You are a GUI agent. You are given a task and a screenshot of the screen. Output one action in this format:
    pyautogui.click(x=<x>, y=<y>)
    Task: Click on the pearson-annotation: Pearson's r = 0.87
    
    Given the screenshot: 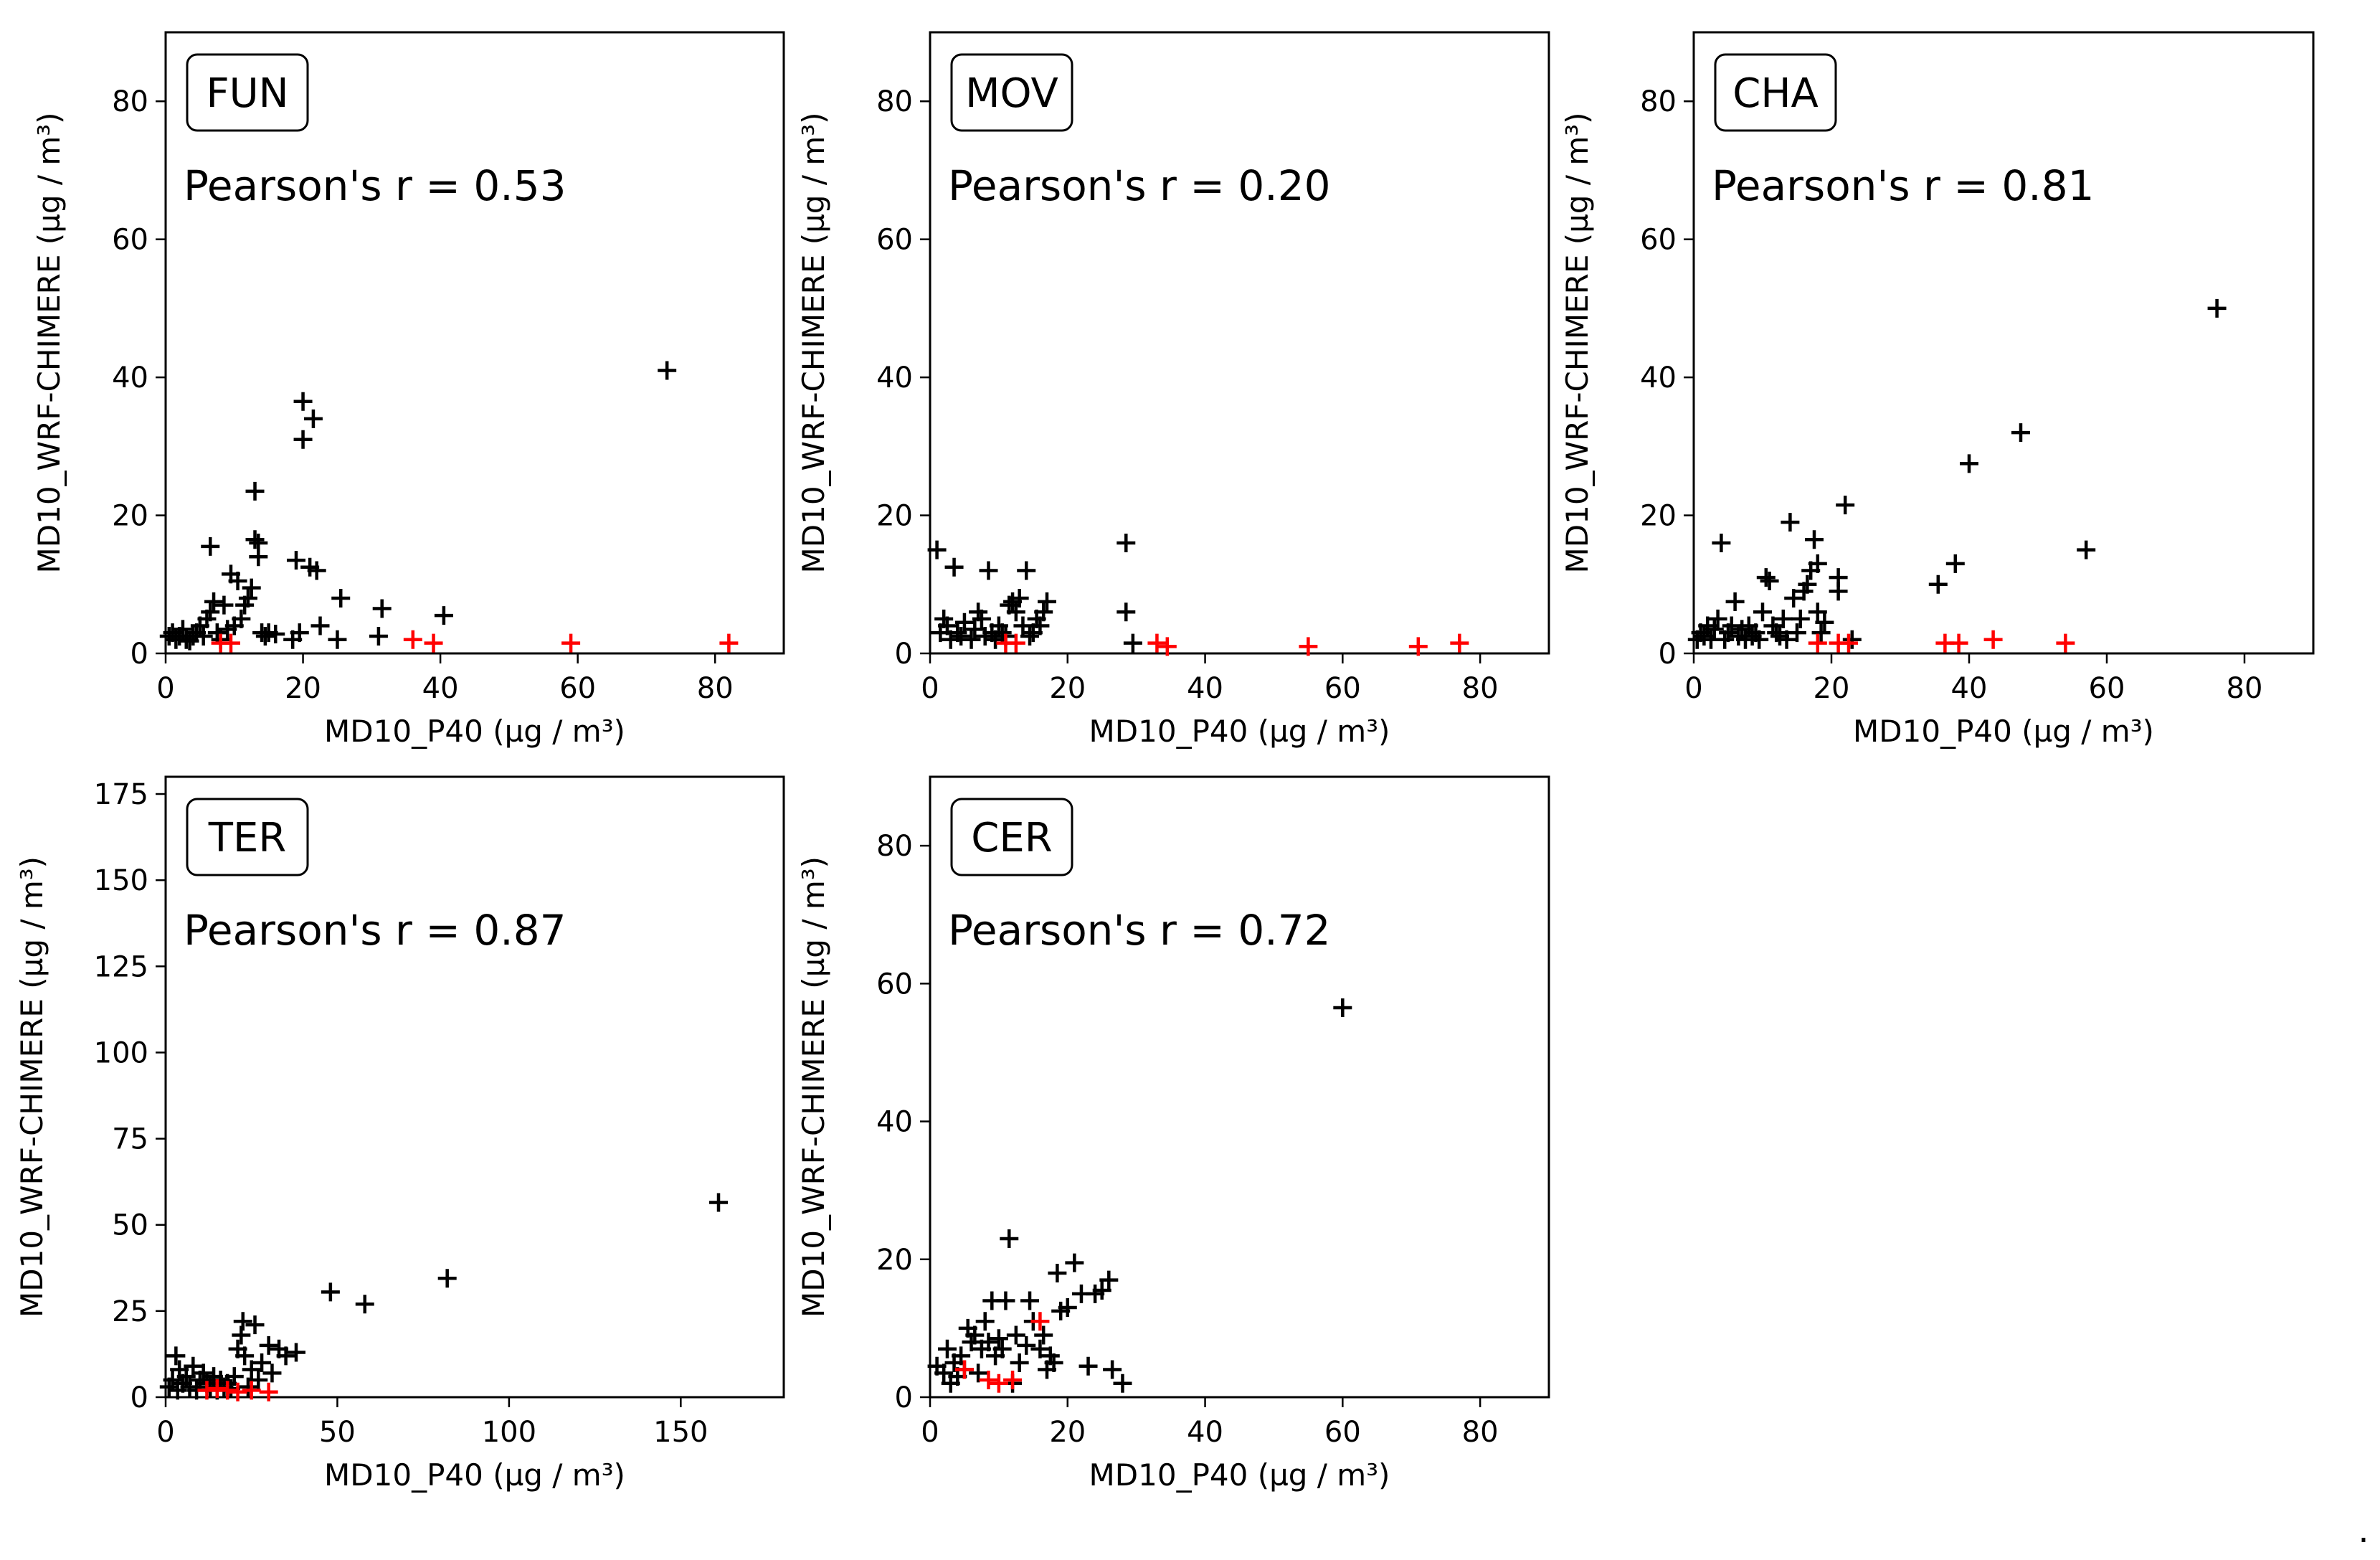 What is the action you would take?
    pyautogui.click(x=375, y=930)
    